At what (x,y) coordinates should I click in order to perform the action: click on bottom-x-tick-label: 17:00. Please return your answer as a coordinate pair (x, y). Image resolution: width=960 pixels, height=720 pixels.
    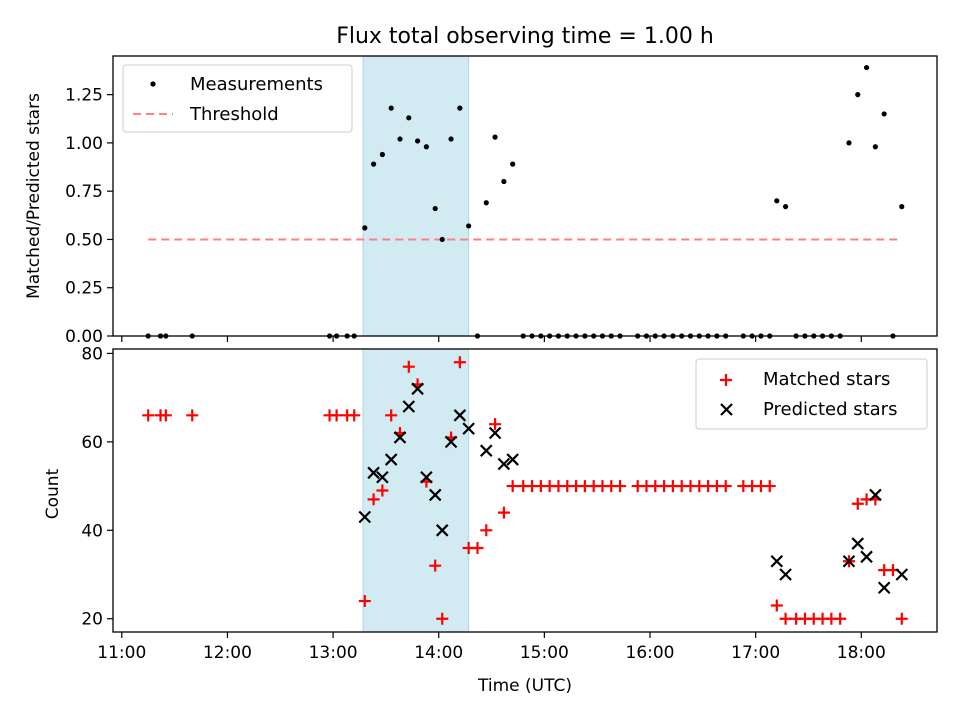
    Looking at the image, I should click on (755, 653).